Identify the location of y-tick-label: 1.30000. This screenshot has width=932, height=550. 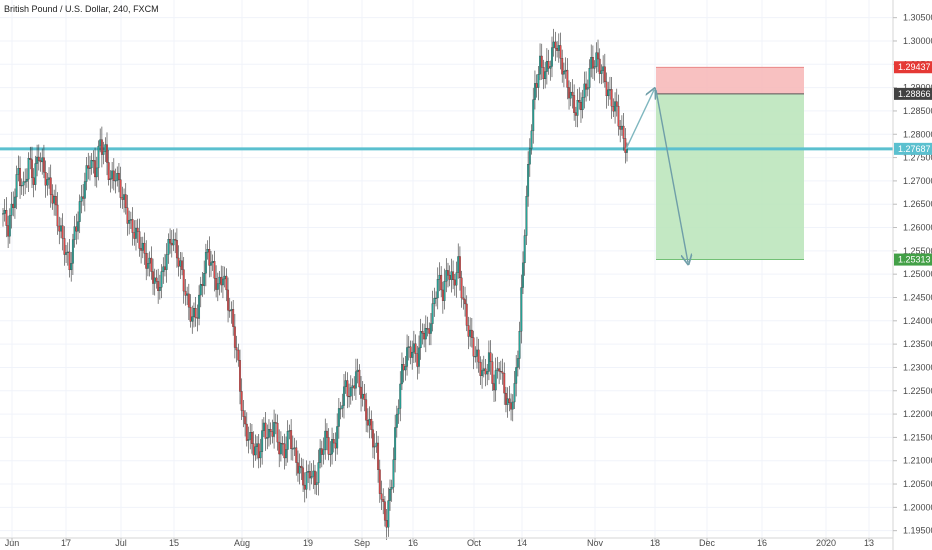
(917, 41).